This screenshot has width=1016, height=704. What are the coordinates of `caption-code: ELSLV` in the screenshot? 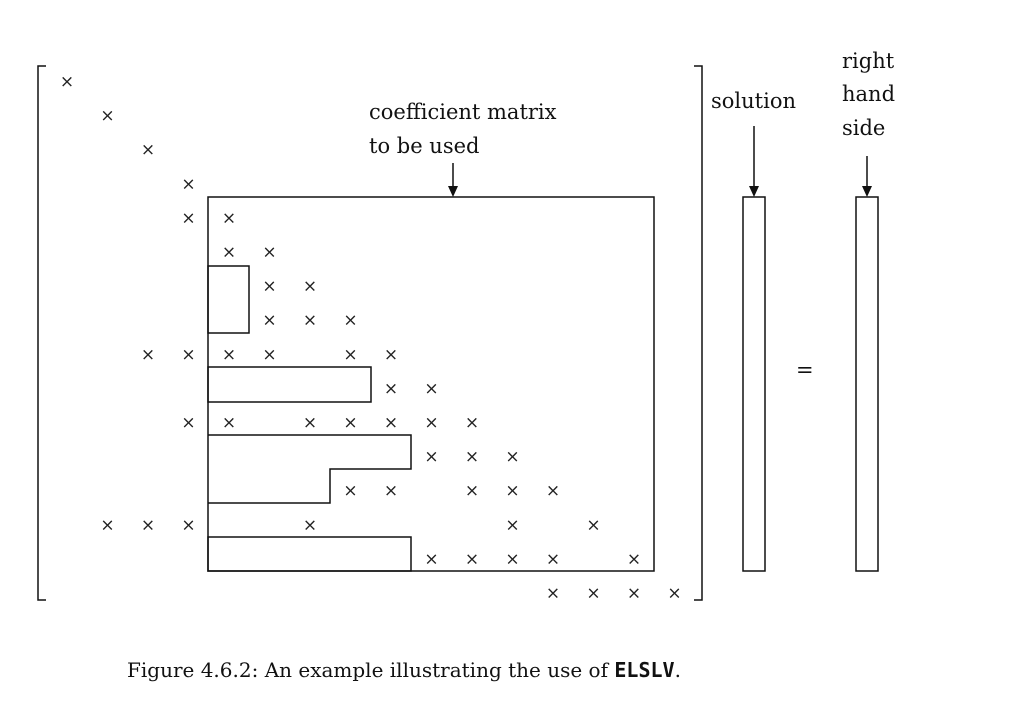 It's located at (644, 670).